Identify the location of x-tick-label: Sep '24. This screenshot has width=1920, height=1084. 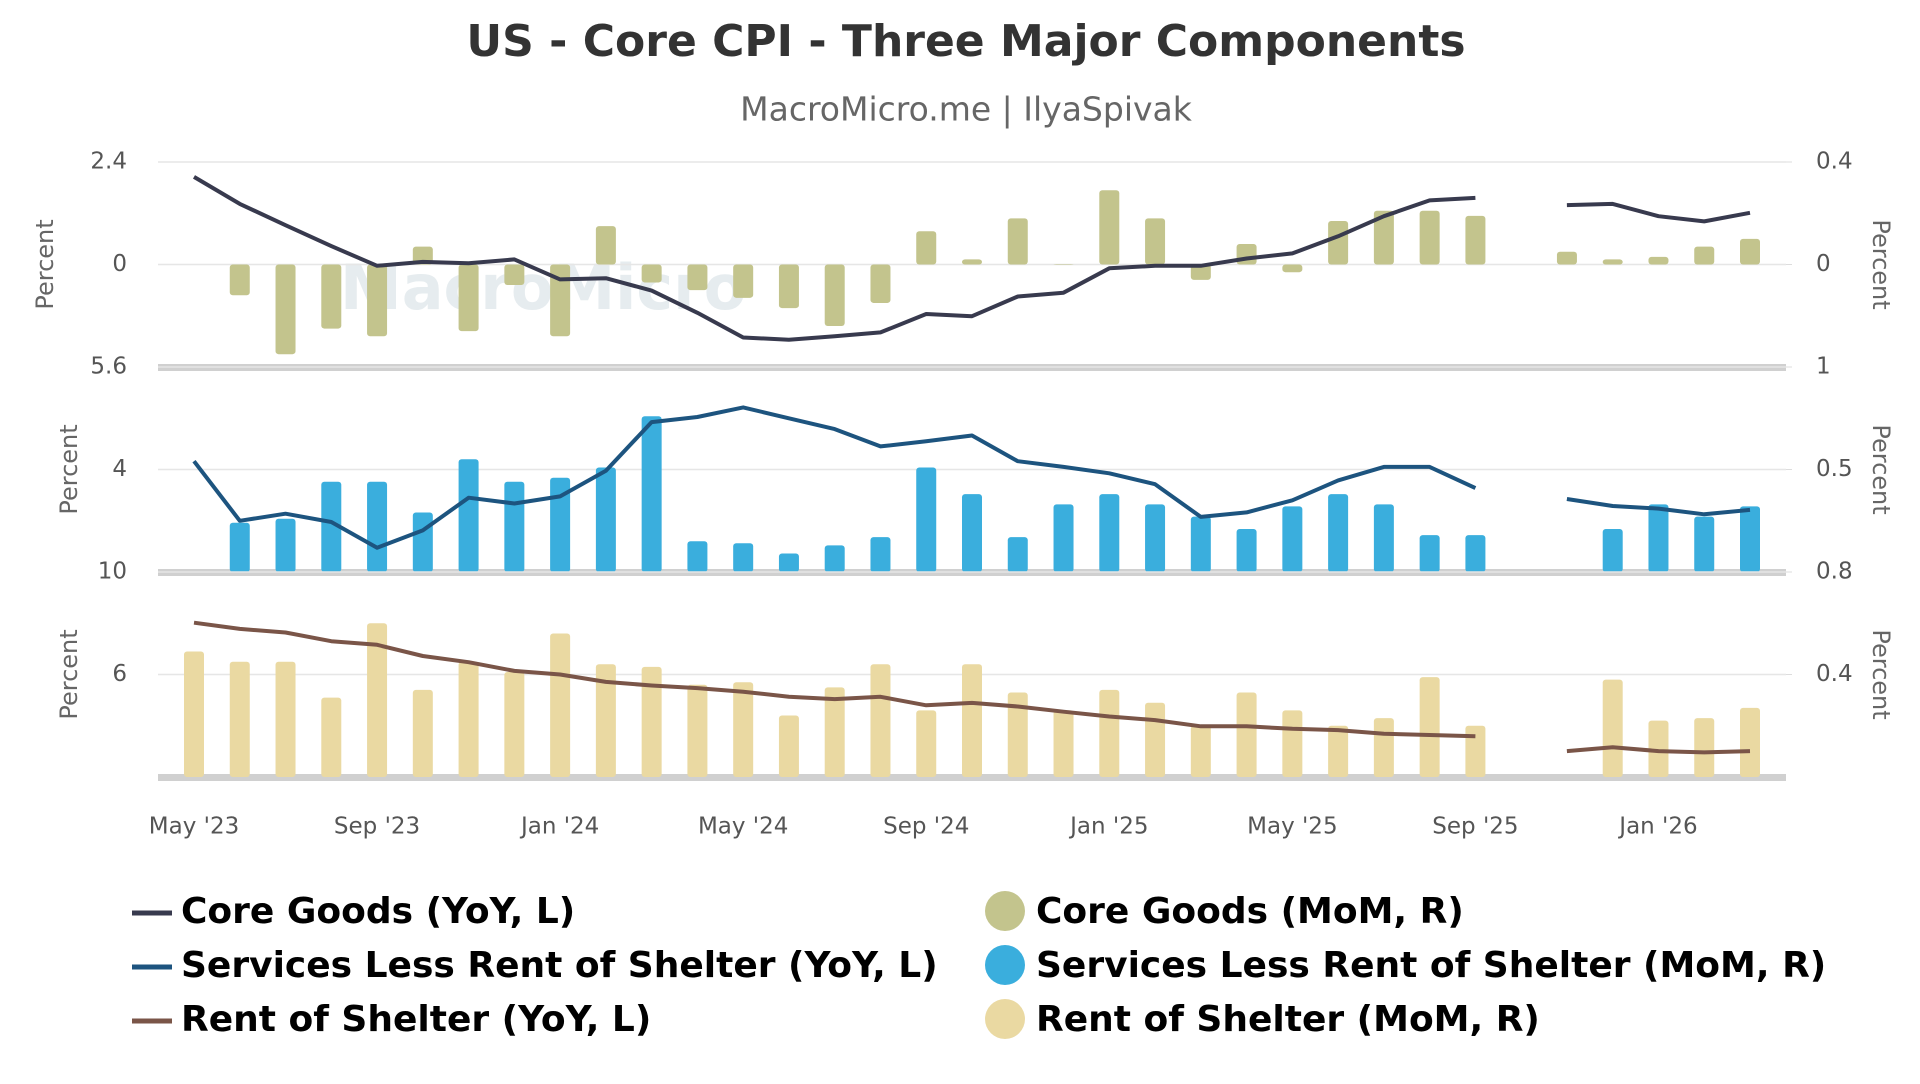
(926, 827).